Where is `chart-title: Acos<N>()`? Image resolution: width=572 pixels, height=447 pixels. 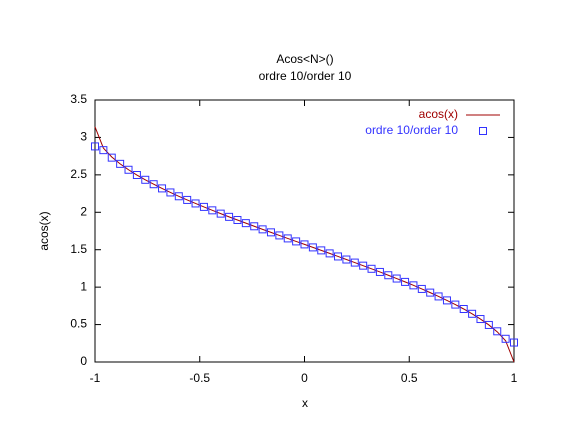 chart-title: Acos<N>() is located at coordinates (304, 59).